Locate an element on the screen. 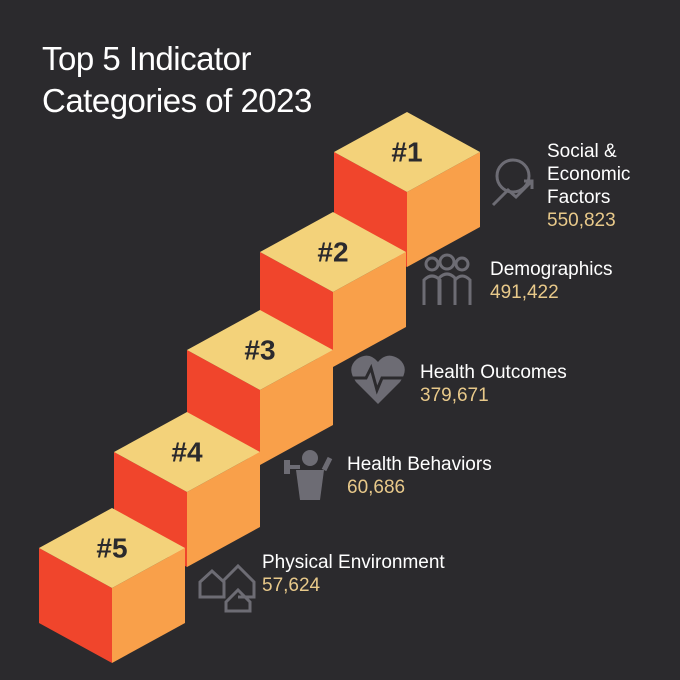 The height and width of the screenshot is (680, 680). item-label: Physical Environment 57,624 is located at coordinates (353, 574).